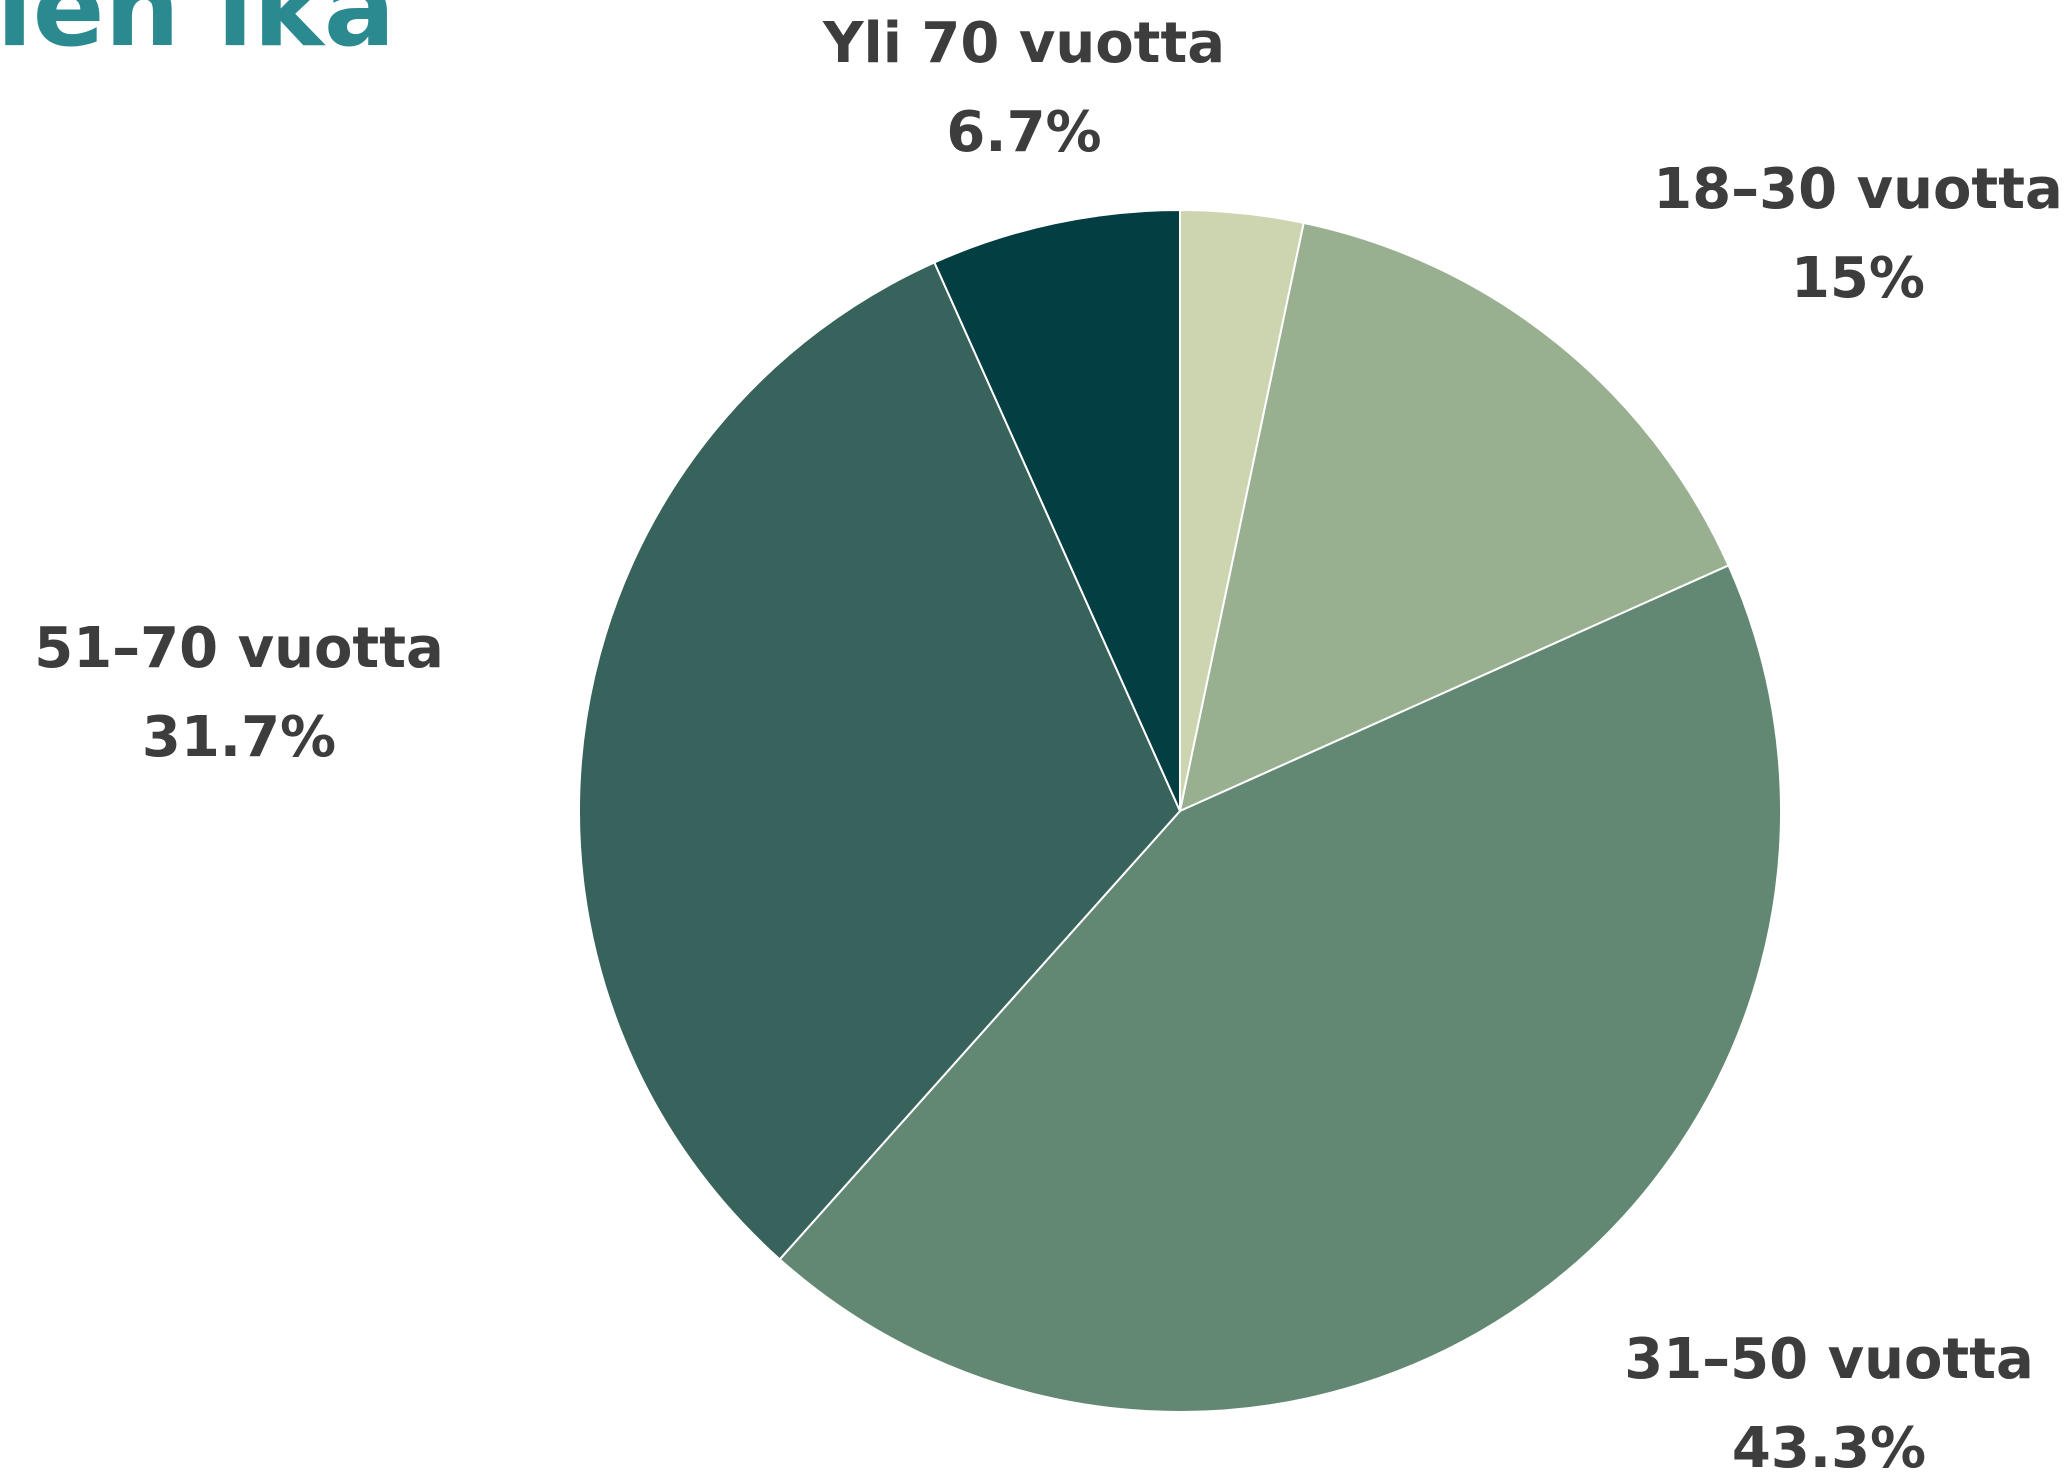  I want to click on slice-value-label: 6.7%, so click(1023, 132).